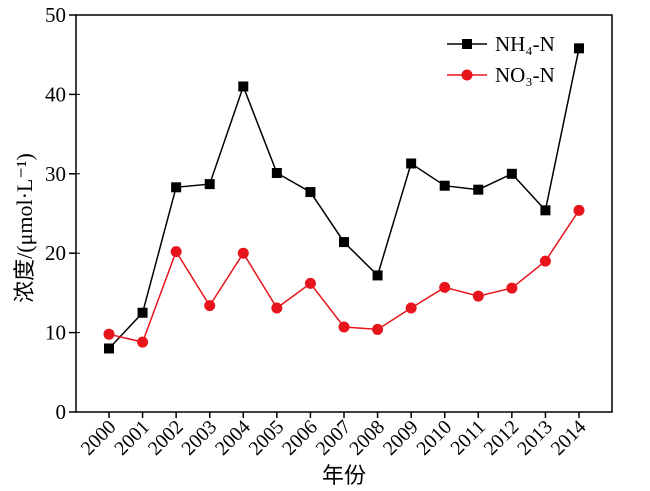 The width and height of the screenshot is (650, 491). What do you see at coordinates (467, 437) in the screenshot?
I see `x-tick-label: 2011` at bounding box center [467, 437].